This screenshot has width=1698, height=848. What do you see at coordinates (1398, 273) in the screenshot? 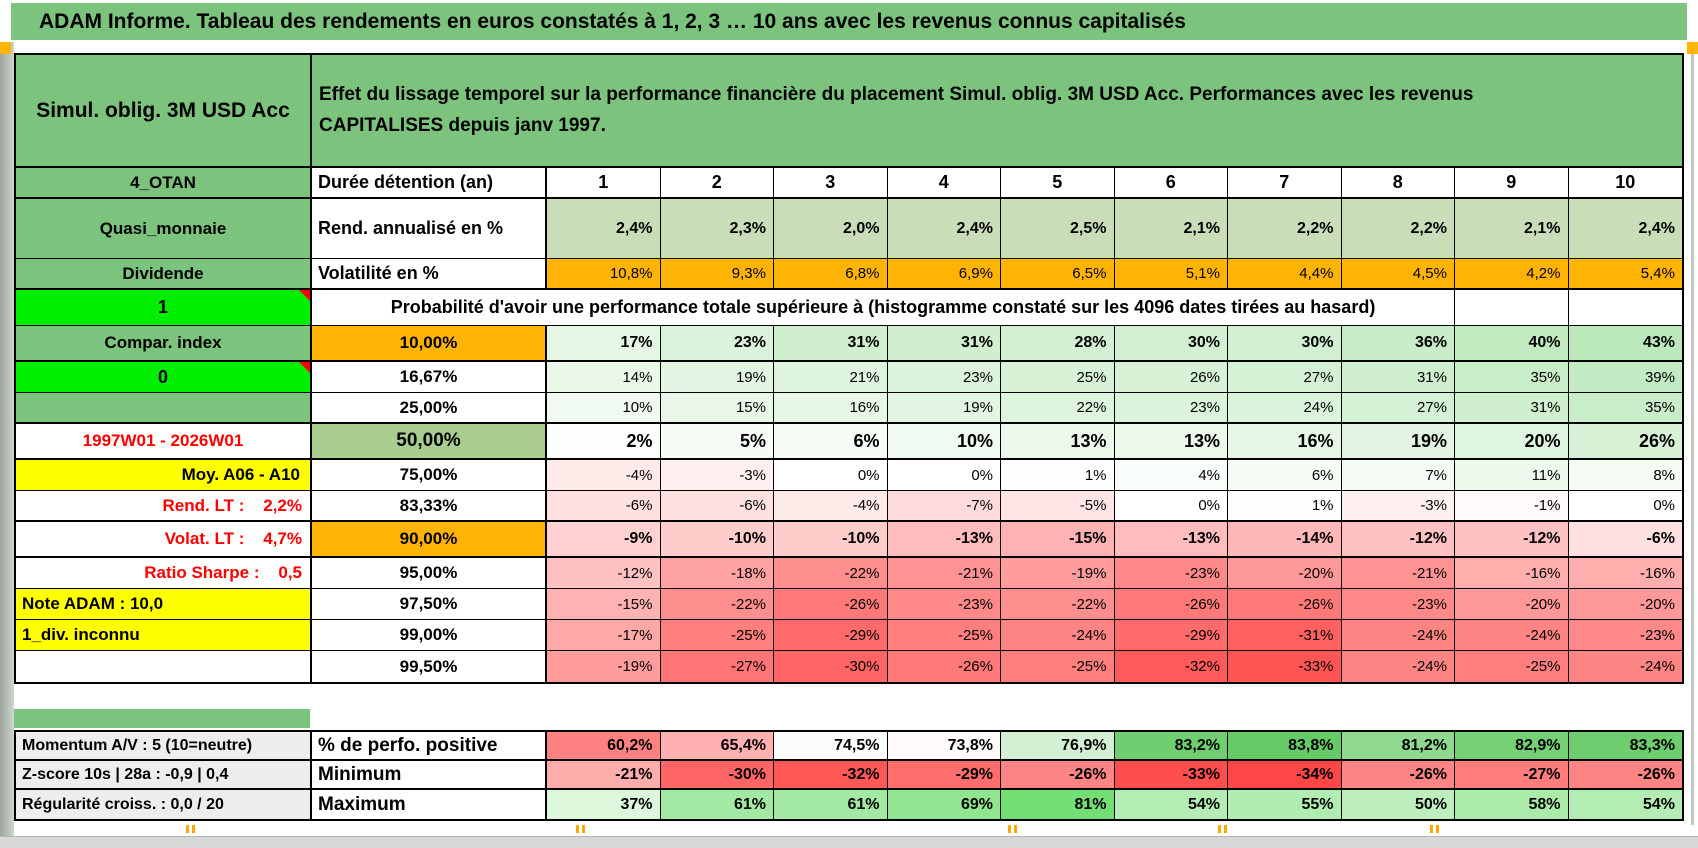
I see `value-cell: 4,5%` at bounding box center [1398, 273].